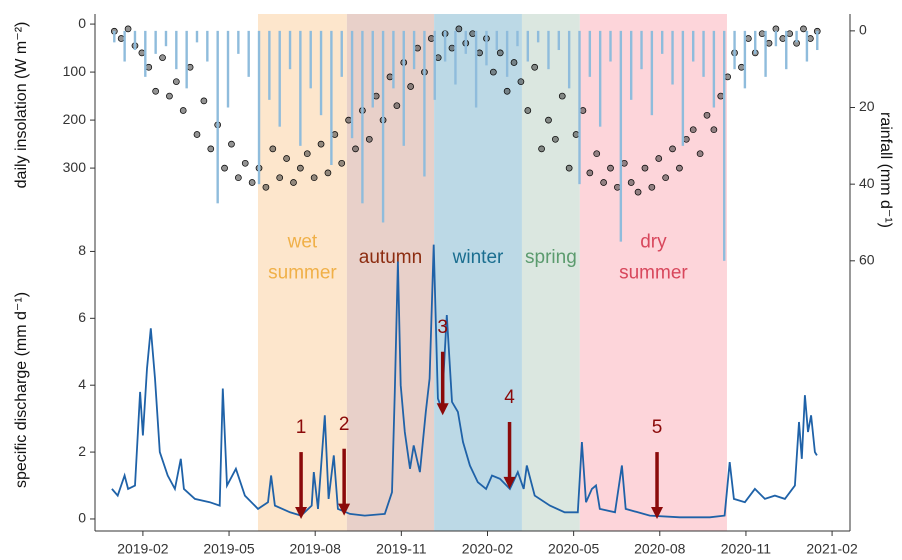  Describe the element at coordinates (315, 549) in the screenshot. I see `x-tick-label: 2019-08` at that location.